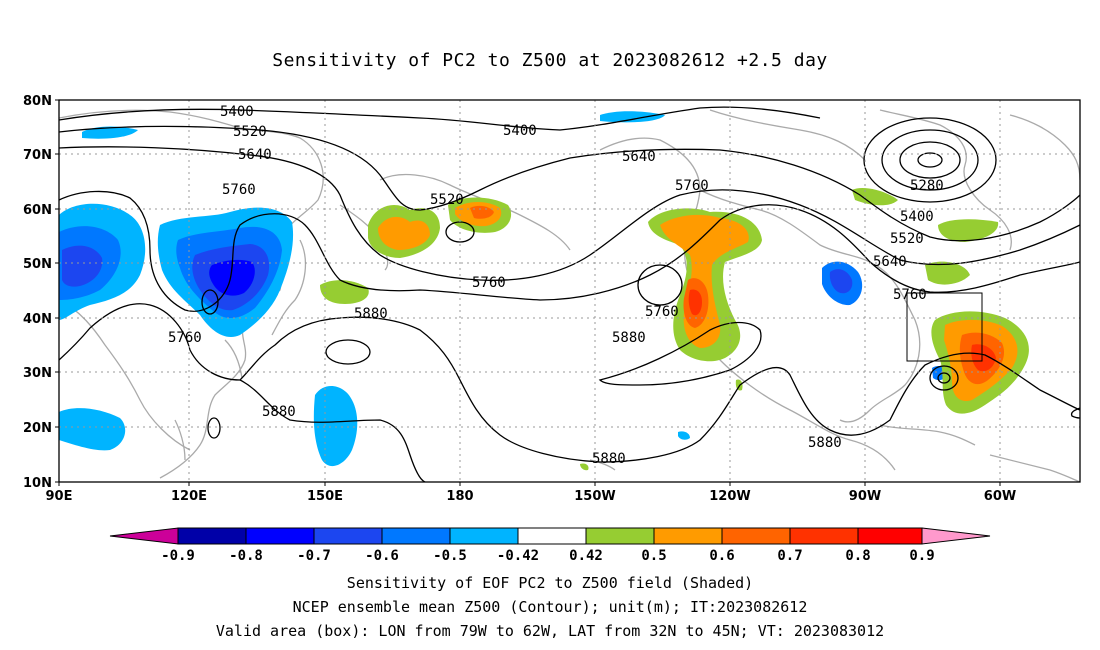 This screenshot has height=650, width=1100. Describe the element at coordinates (789, 556) in the screenshot. I see `colorbar-label: 0.7` at that location.